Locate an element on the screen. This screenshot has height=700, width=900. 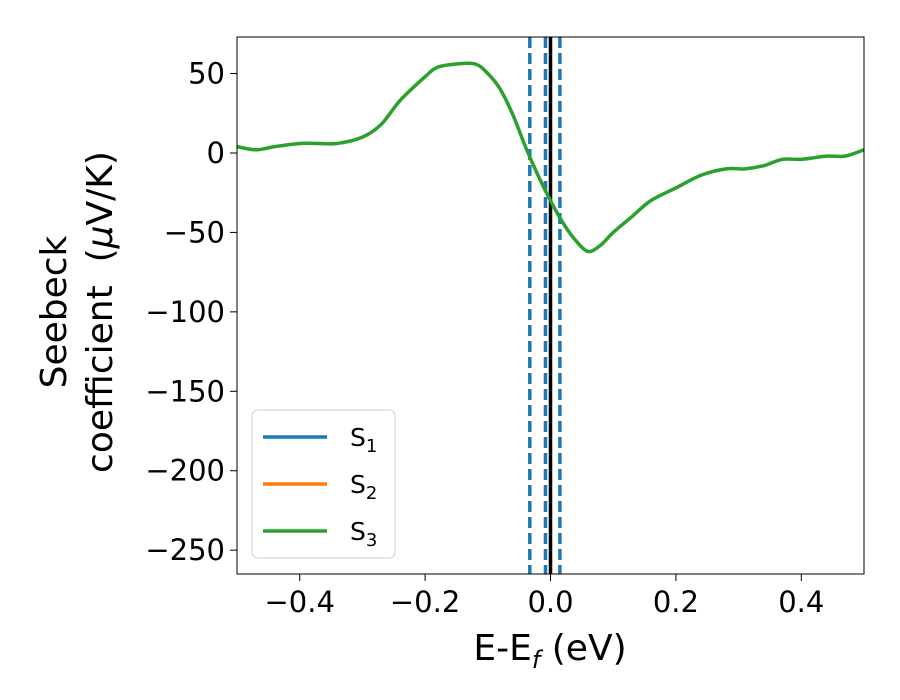
y-axis-ticks: 50 0 −50 −100 −150 −200 −250 is located at coordinates (191, 312).